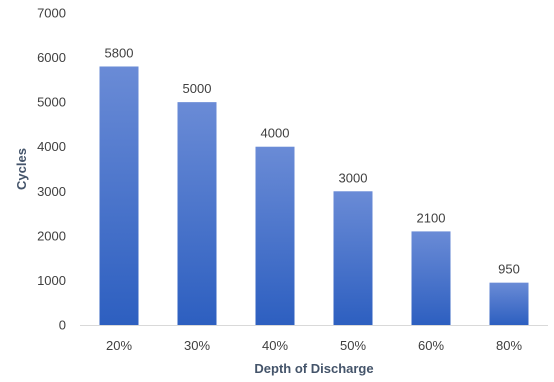  Describe the element at coordinates (313, 368) in the screenshot. I see `x-axis-title: Depth of Discharge` at that location.